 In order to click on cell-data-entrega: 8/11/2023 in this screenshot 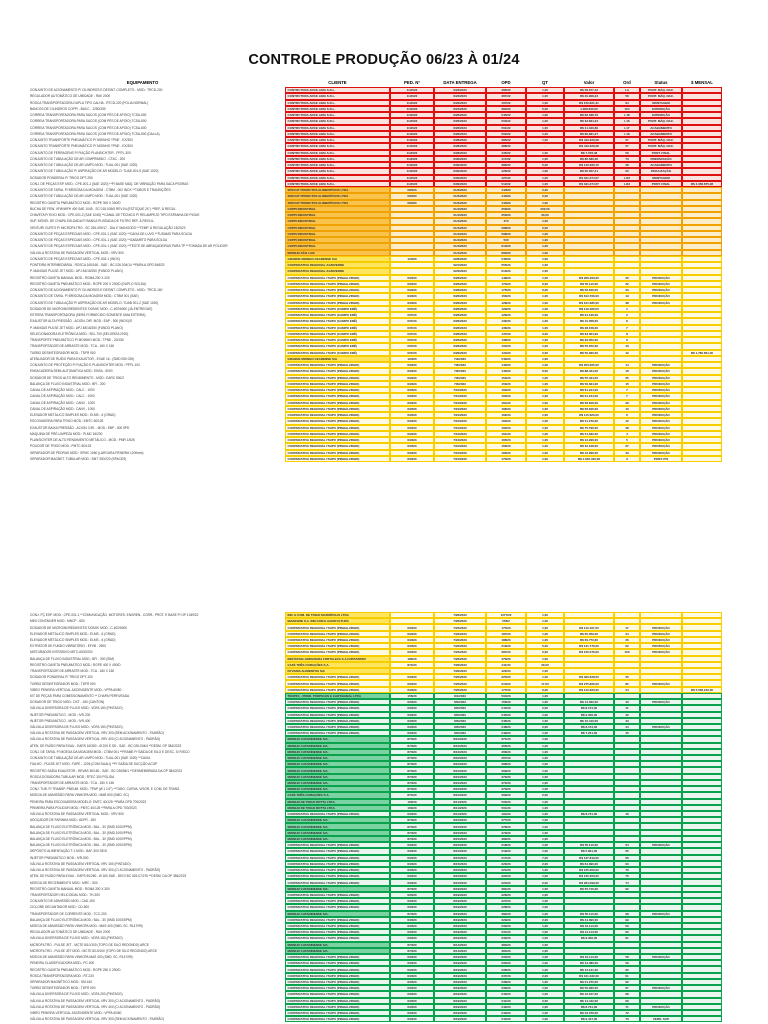, I will do `click(460, 814)`.